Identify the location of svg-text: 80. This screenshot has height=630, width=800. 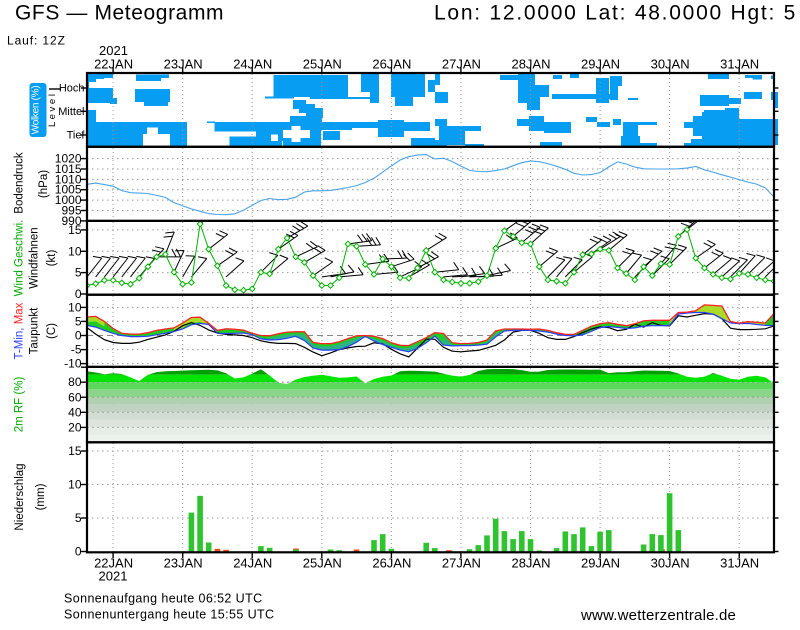
(75, 382).